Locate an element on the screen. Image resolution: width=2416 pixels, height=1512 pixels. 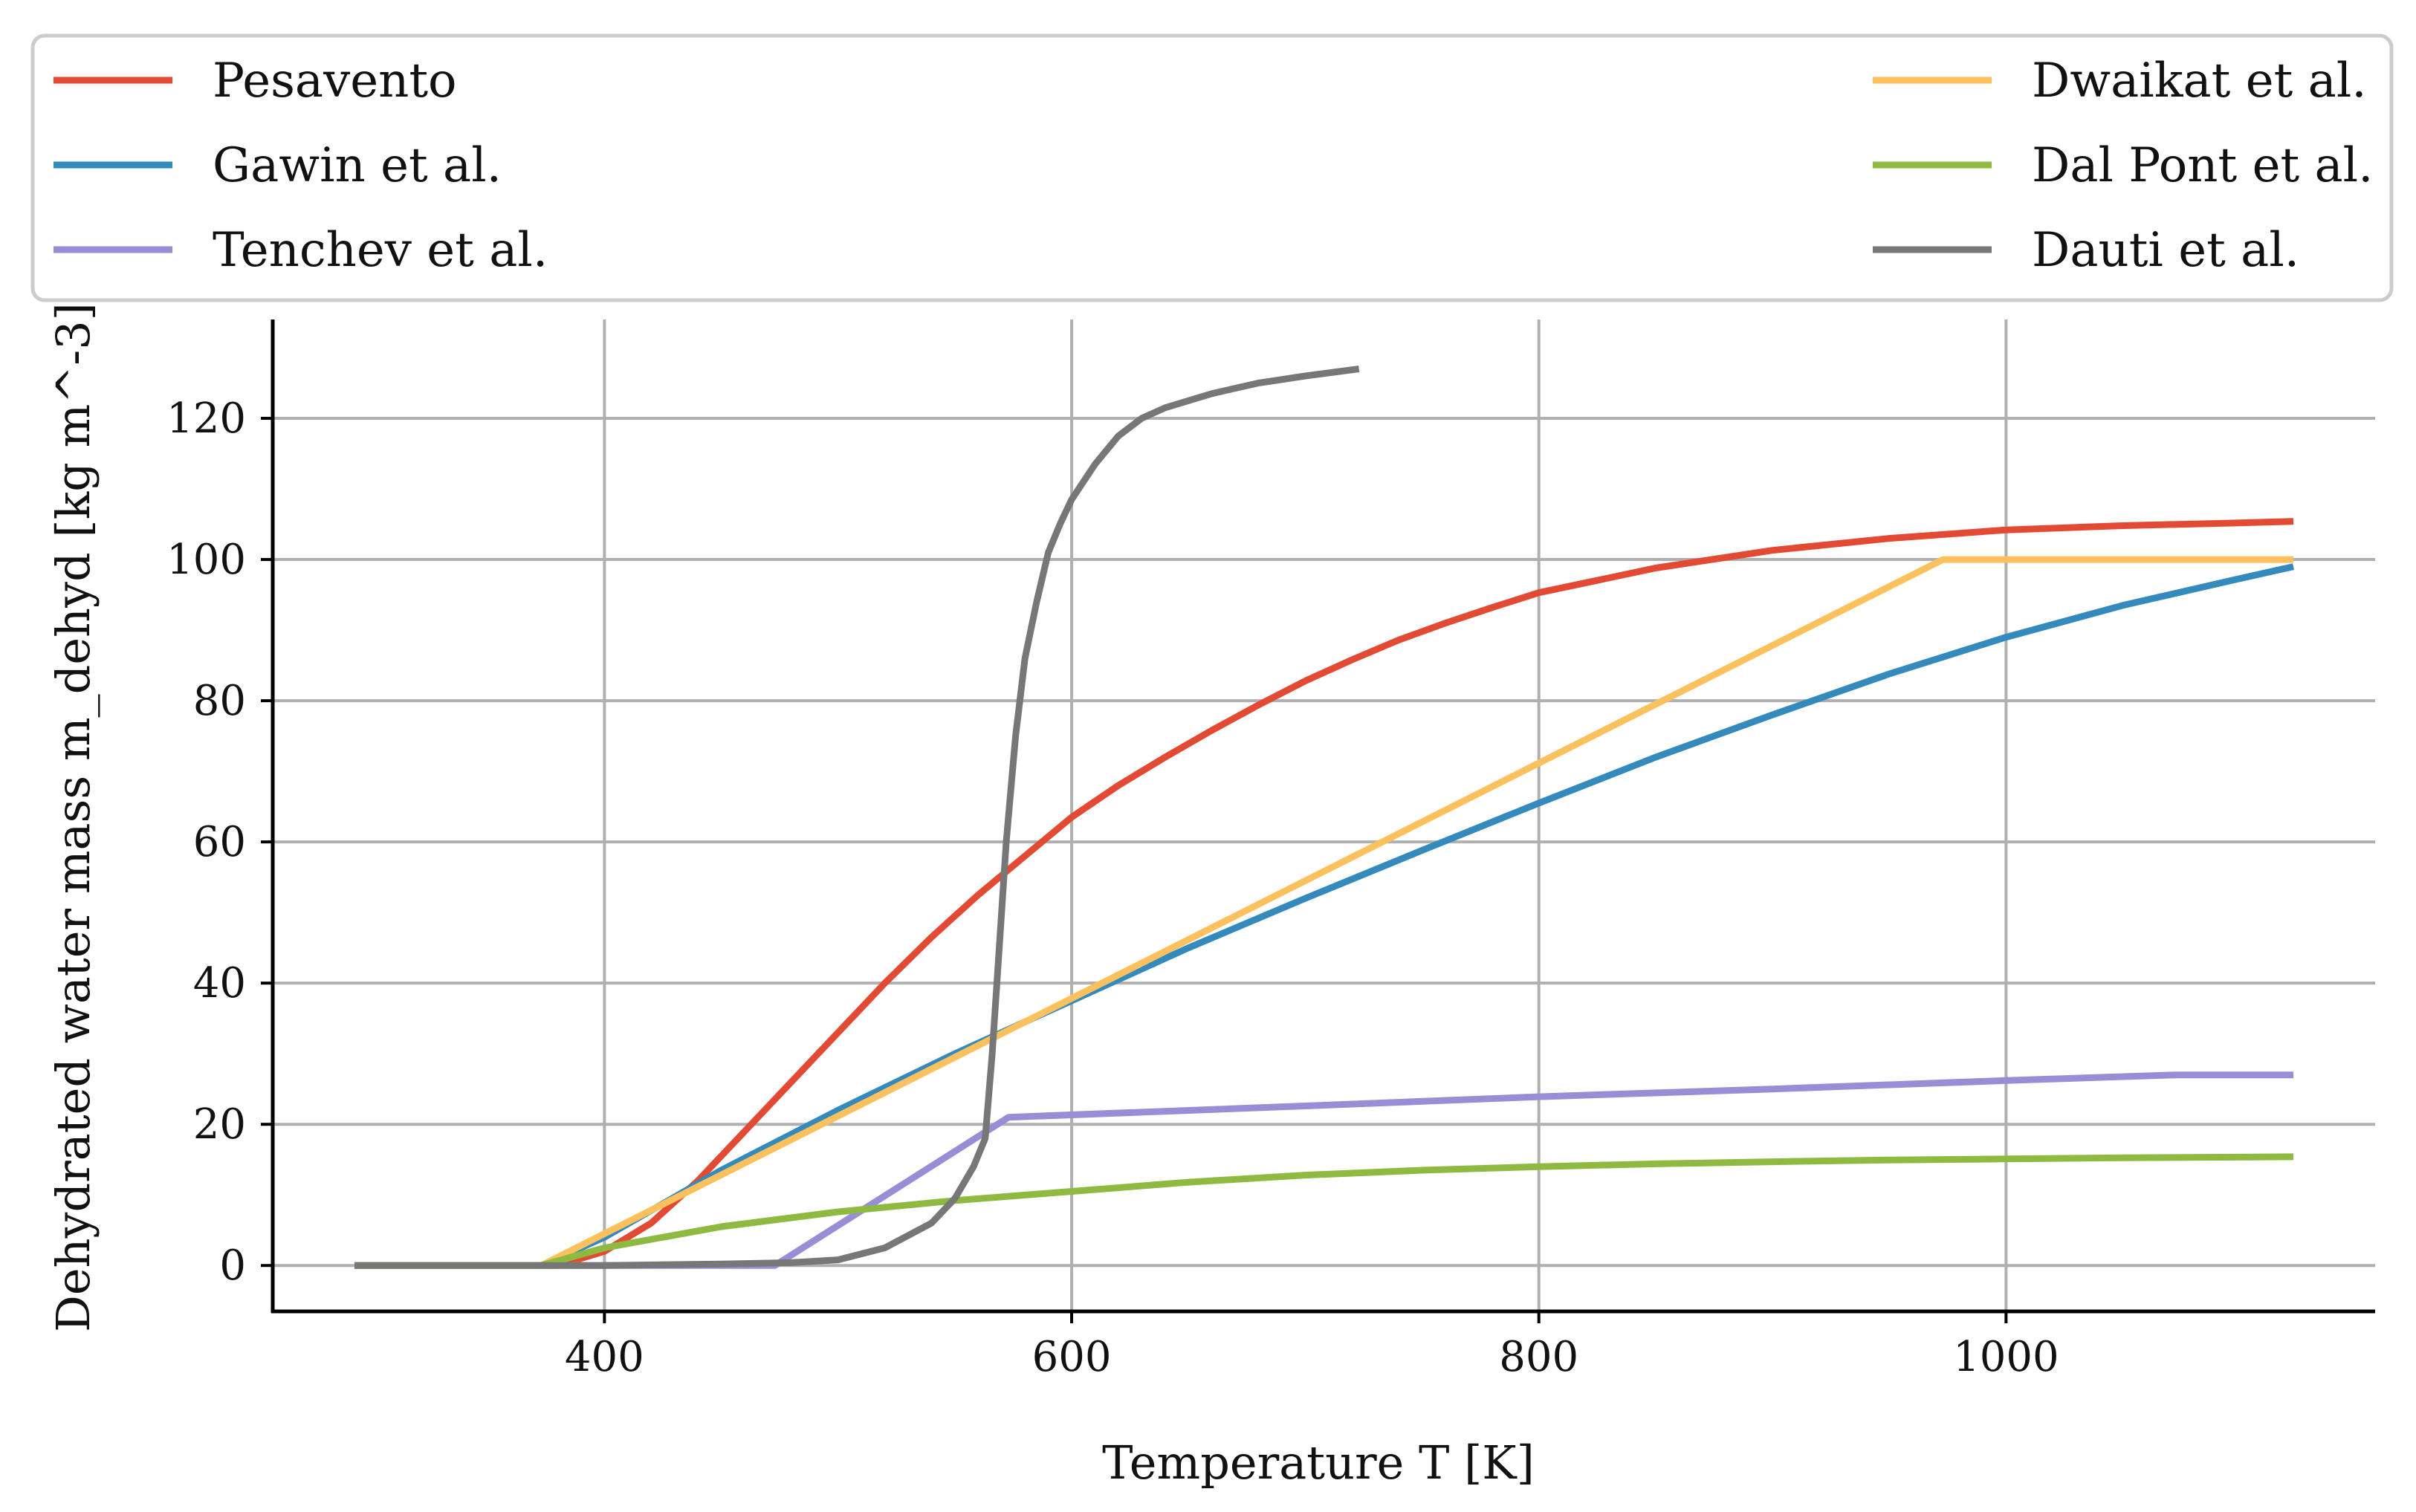
y-ticks: 0 20 40 60 80 100 120 is located at coordinates (219, 842).